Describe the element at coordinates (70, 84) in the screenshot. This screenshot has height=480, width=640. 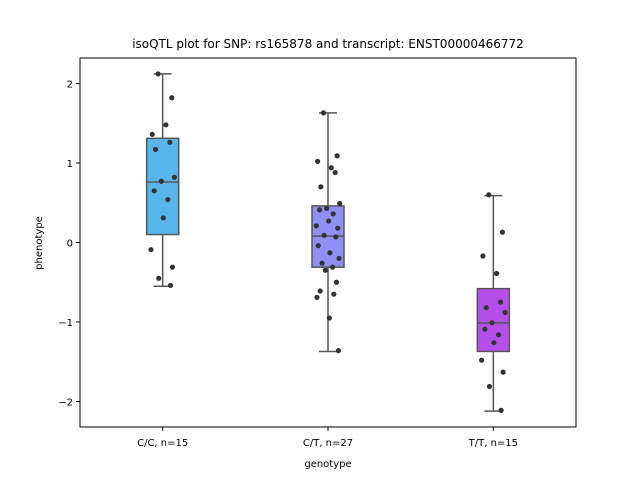
I see `y-tick-label: 2` at that location.